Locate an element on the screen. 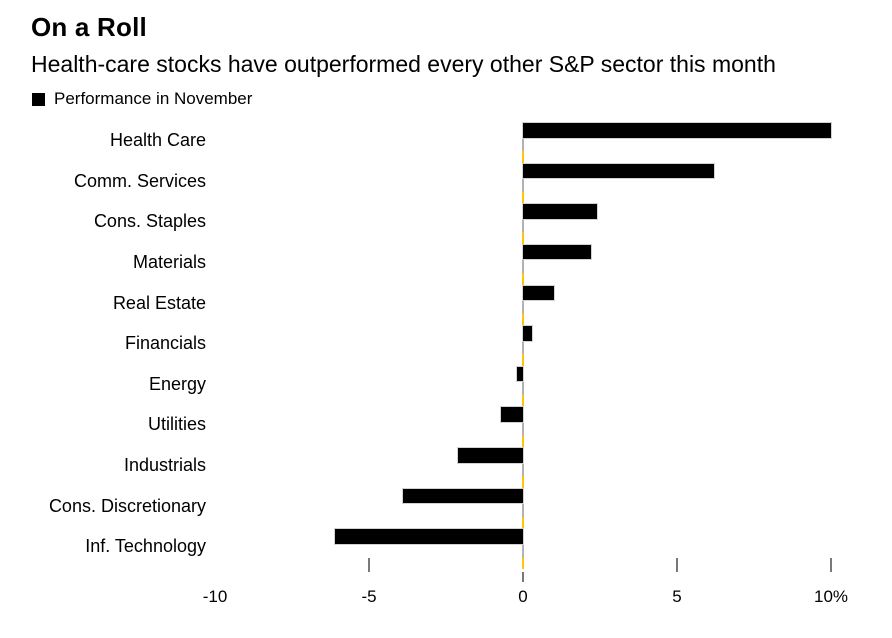 The height and width of the screenshot is (638, 892). category-label-comm-services: Comm. Services is located at coordinates (139, 180).